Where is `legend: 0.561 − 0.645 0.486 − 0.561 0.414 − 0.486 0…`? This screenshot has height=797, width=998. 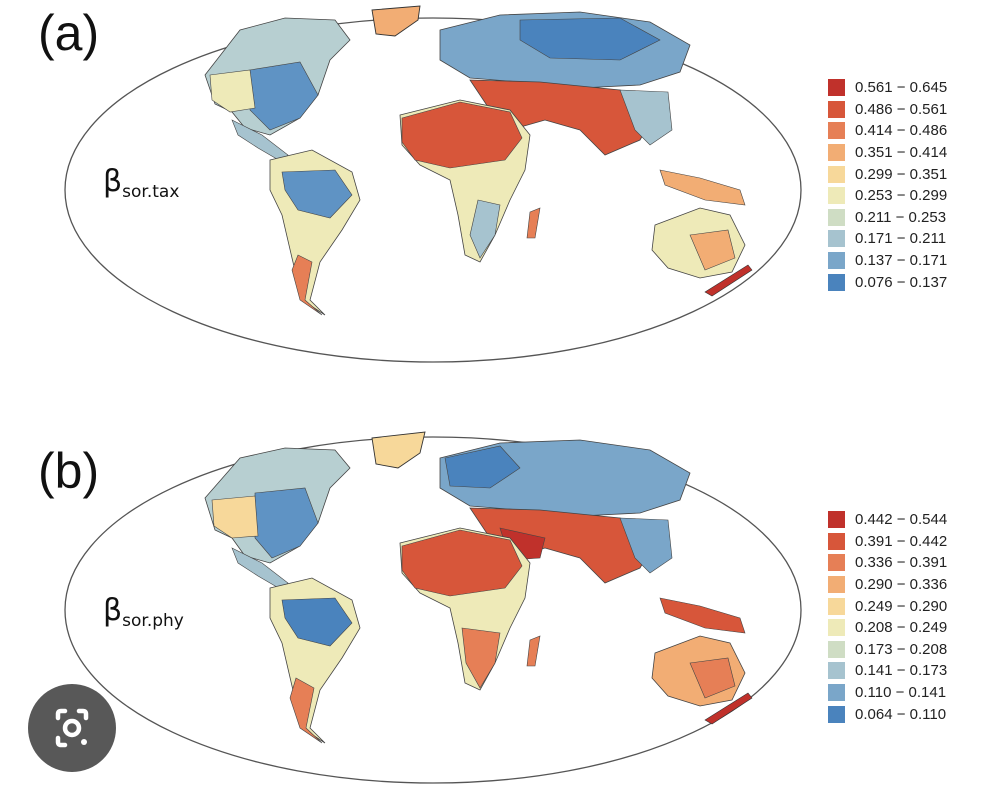 legend: 0.561 − 0.645 0.486 − 0.561 0.414 − 0.486 0… is located at coordinates (887, 185).